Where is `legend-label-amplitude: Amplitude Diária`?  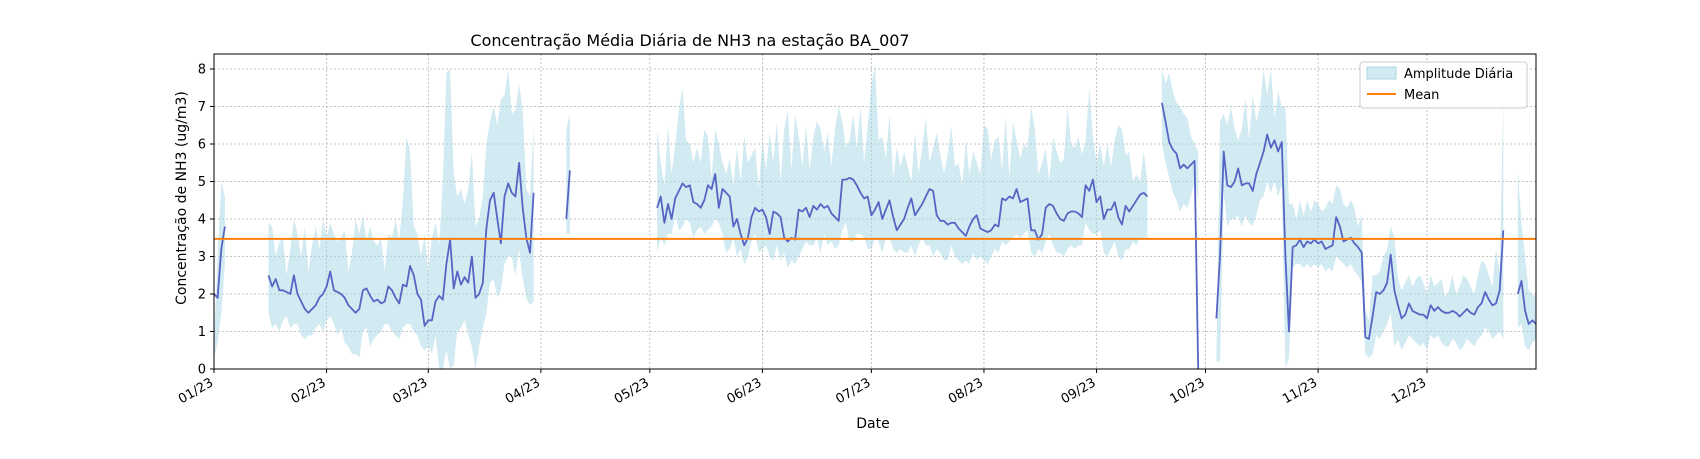
legend-label-amplitude: Amplitude Diária is located at coordinates (1458, 74).